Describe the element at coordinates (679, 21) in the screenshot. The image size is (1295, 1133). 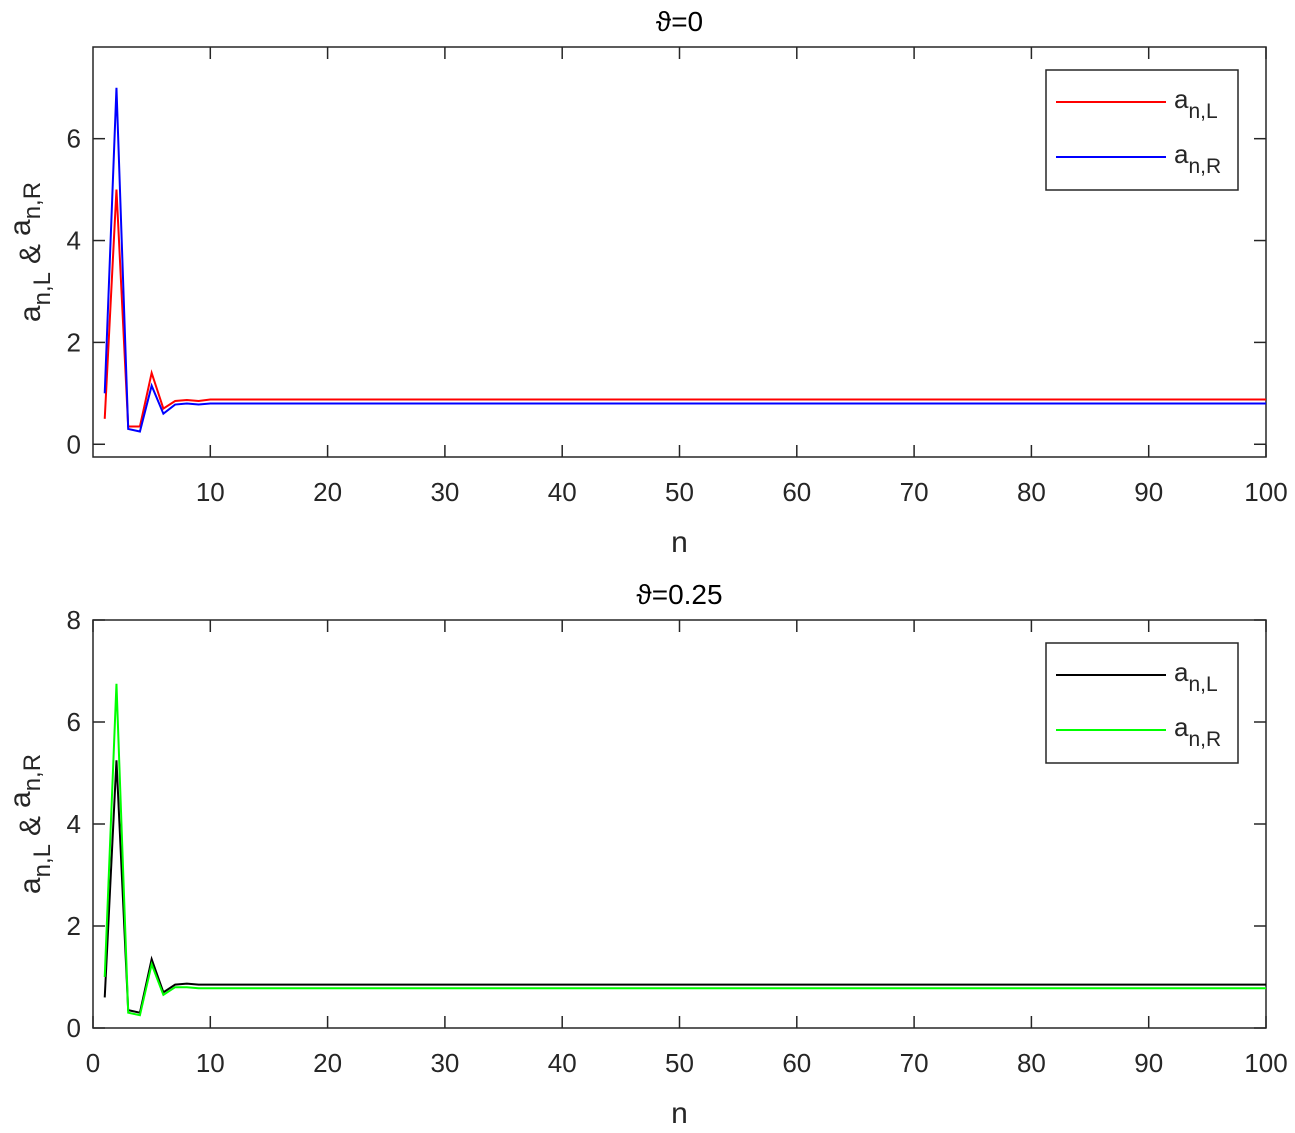
I see `chart-title: ϑ=0` at that location.